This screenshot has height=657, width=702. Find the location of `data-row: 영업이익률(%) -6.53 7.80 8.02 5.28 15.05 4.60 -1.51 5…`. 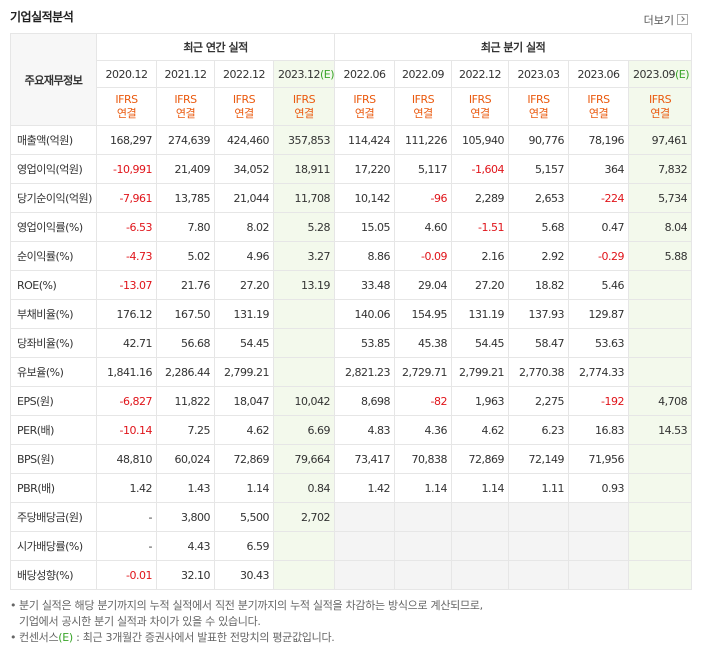

data-row: 영업이익률(%) -6.53 7.80 8.02 5.28 15.05 4.60 -1.51 5… is located at coordinates (351, 227).